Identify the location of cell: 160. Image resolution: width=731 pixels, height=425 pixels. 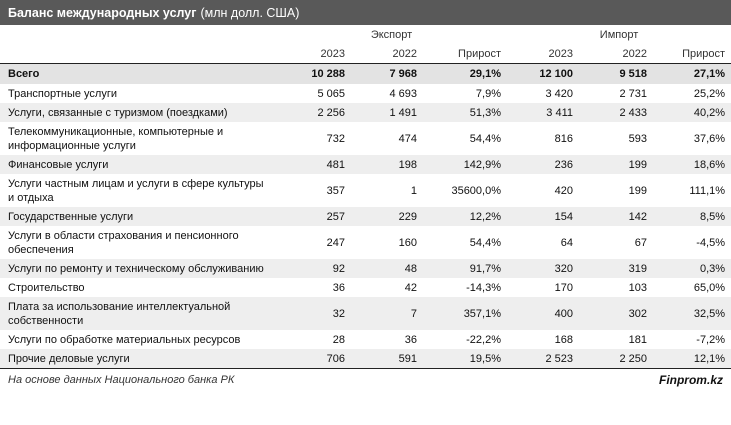
(407, 242).